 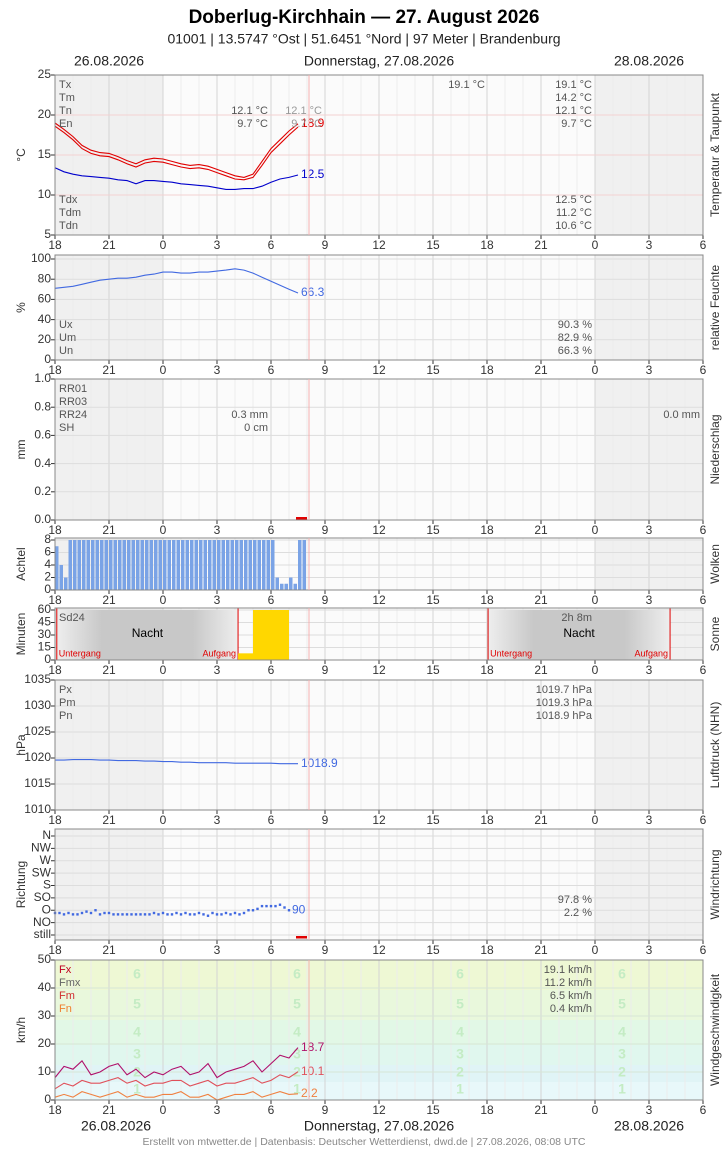 What do you see at coordinates (47, 577) in the screenshot?
I see `y-tick-label: 2` at bounding box center [47, 577].